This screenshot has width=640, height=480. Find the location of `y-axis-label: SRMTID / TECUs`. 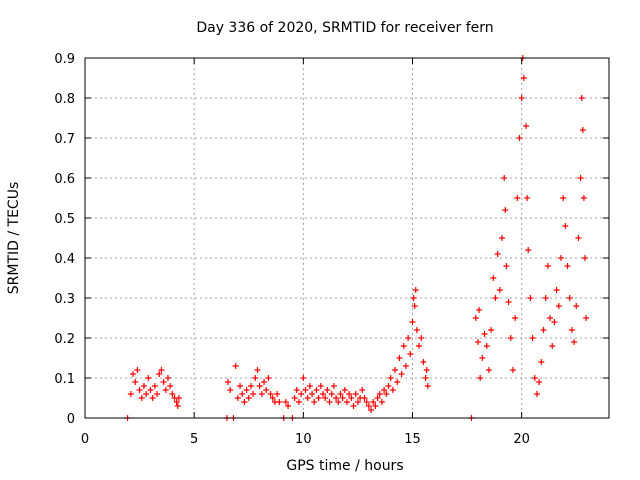

y-axis-label: SRMTID / TECUs is located at coordinates (14, 238).